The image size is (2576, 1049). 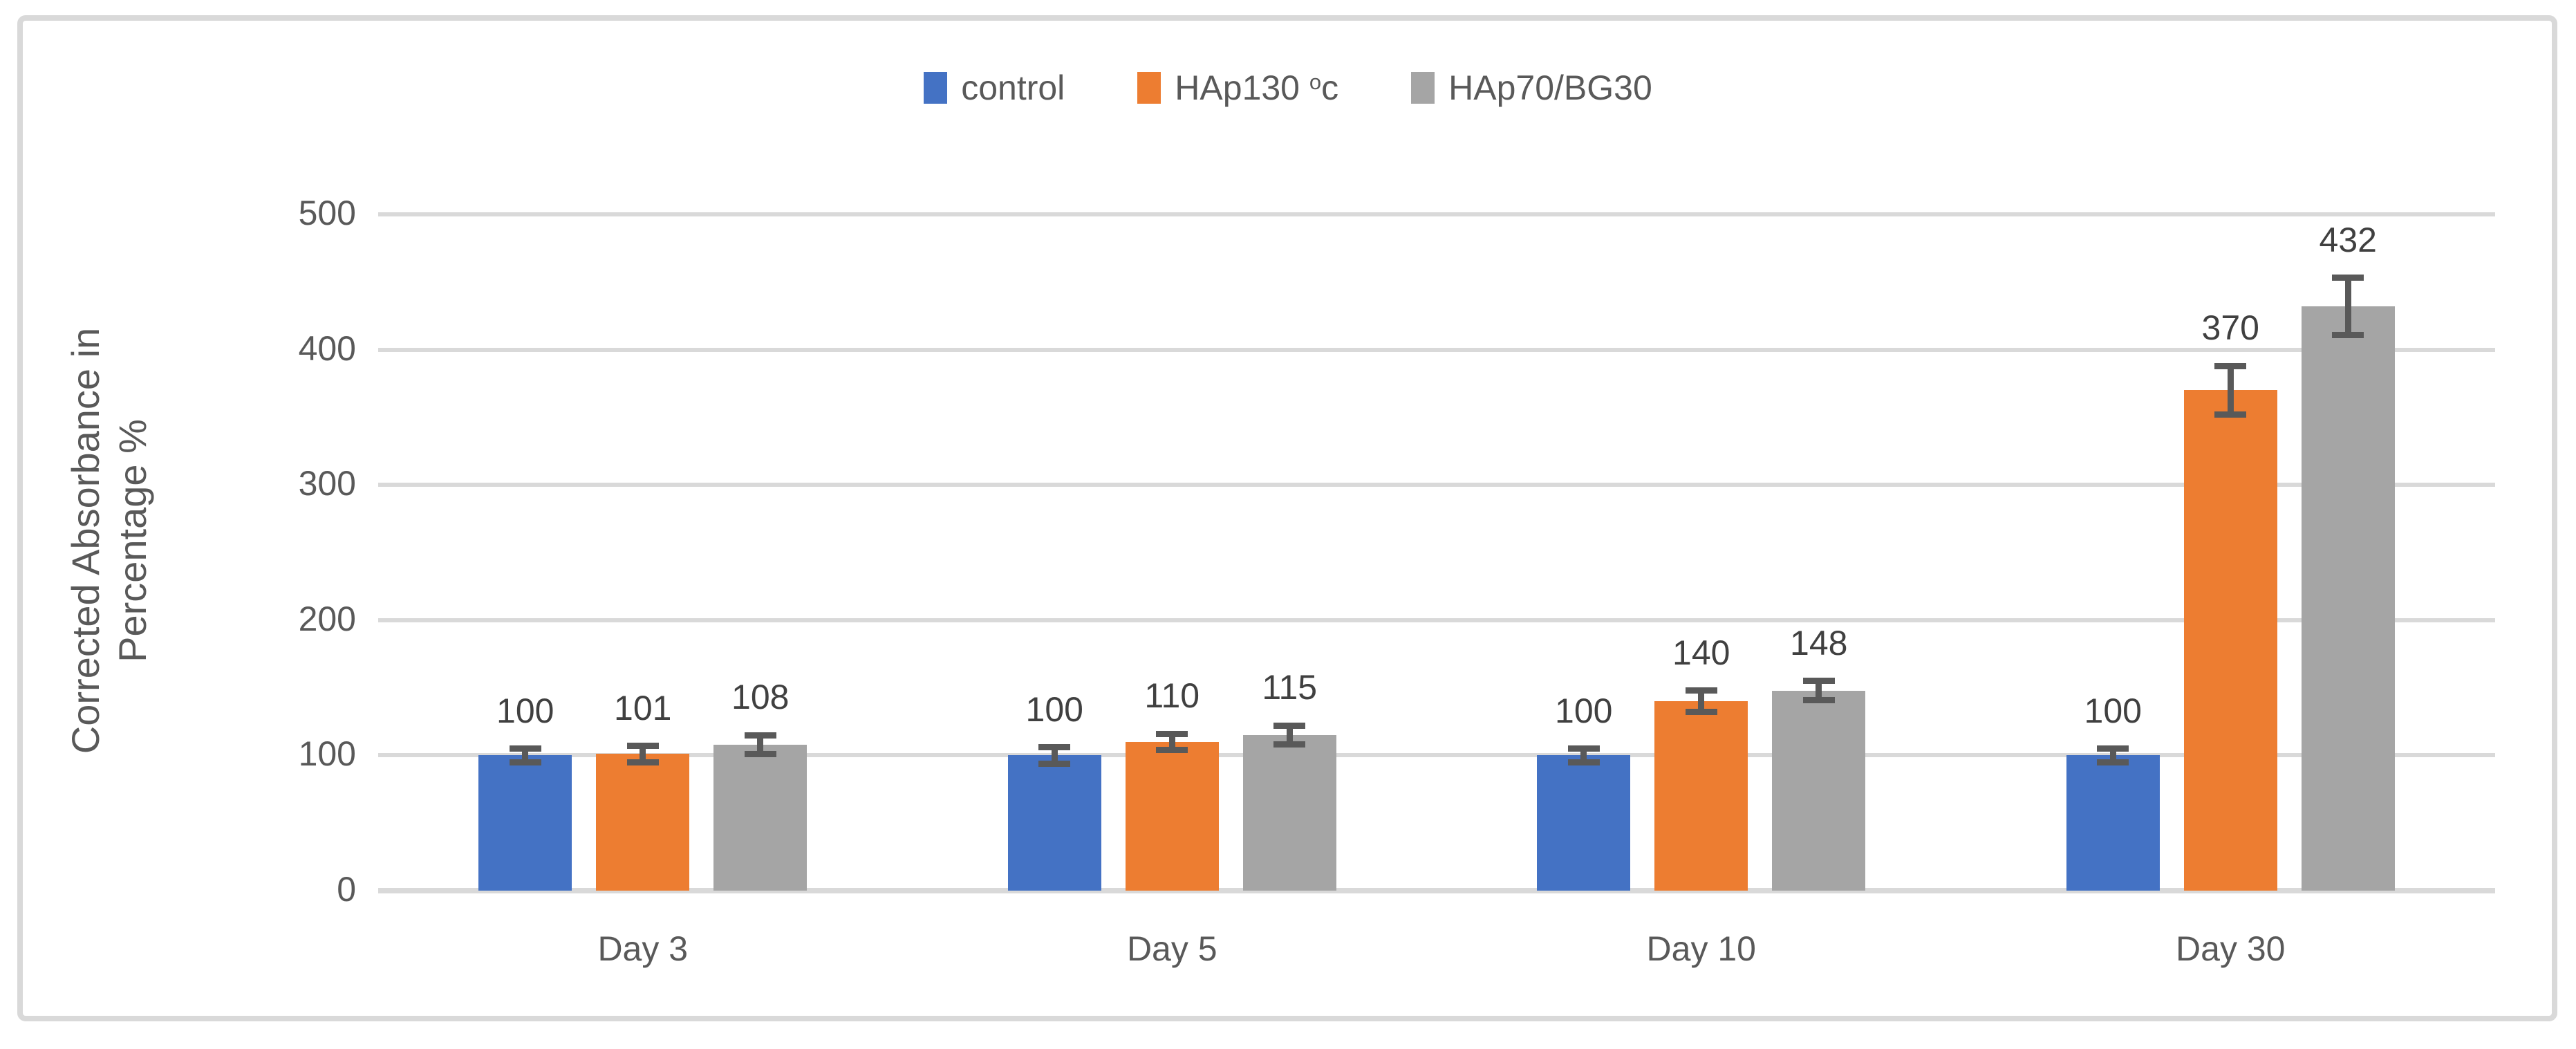 I want to click on x-category-label-day-5: Day 5, so click(x=1171, y=948).